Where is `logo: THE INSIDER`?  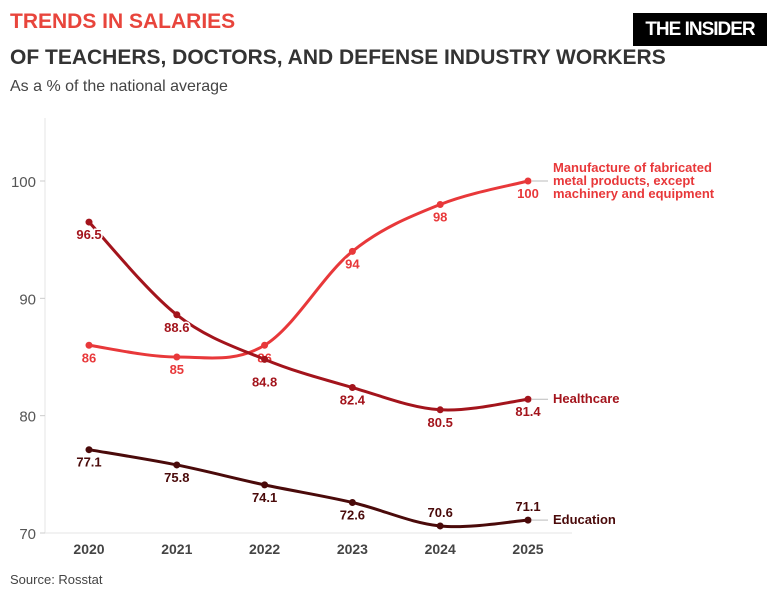
logo: THE INSIDER is located at coordinates (700, 29).